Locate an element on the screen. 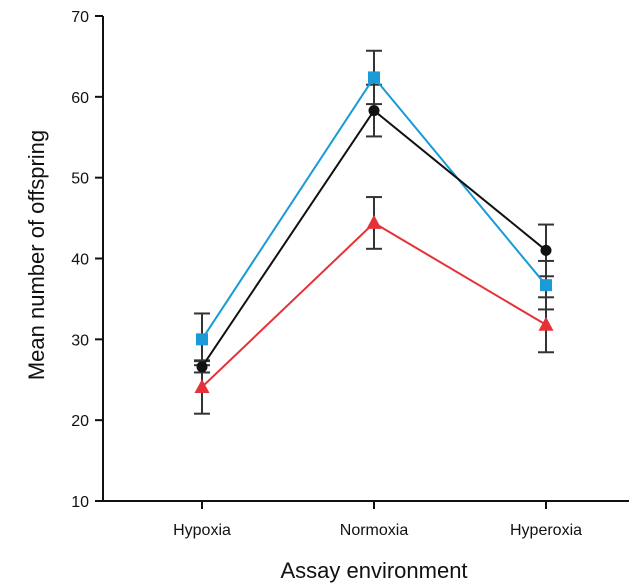  y-tick-label: 70 is located at coordinates (80, 17).